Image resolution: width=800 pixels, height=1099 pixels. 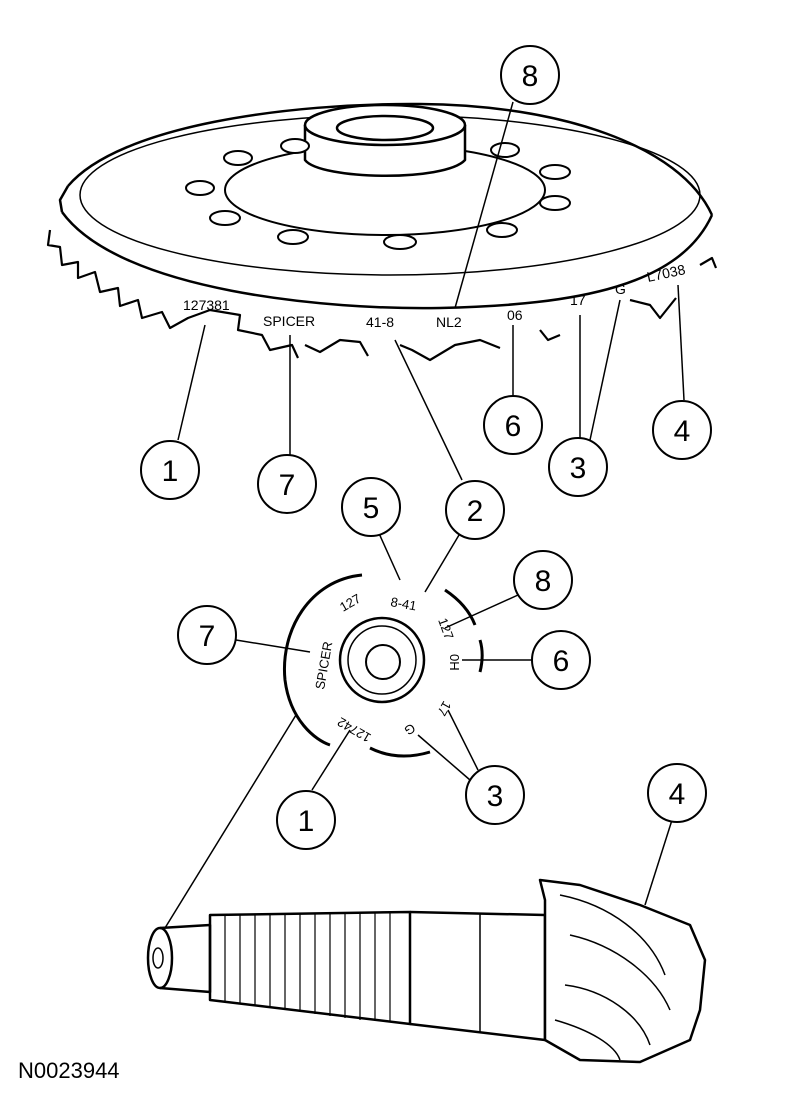 I want to click on callout-4-top: 4, so click(x=682, y=430).